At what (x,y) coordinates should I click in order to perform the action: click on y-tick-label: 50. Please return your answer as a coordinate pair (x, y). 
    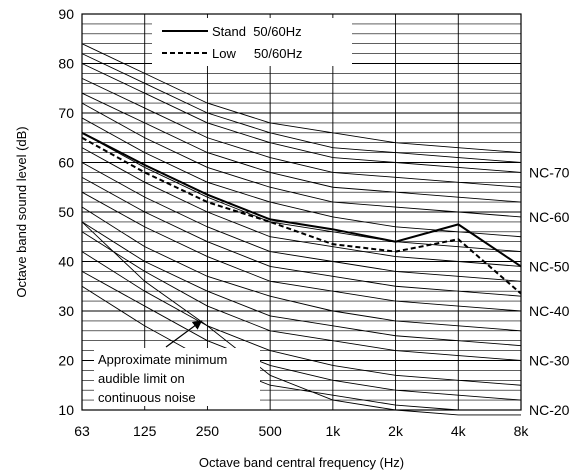
    Looking at the image, I should click on (66, 212).